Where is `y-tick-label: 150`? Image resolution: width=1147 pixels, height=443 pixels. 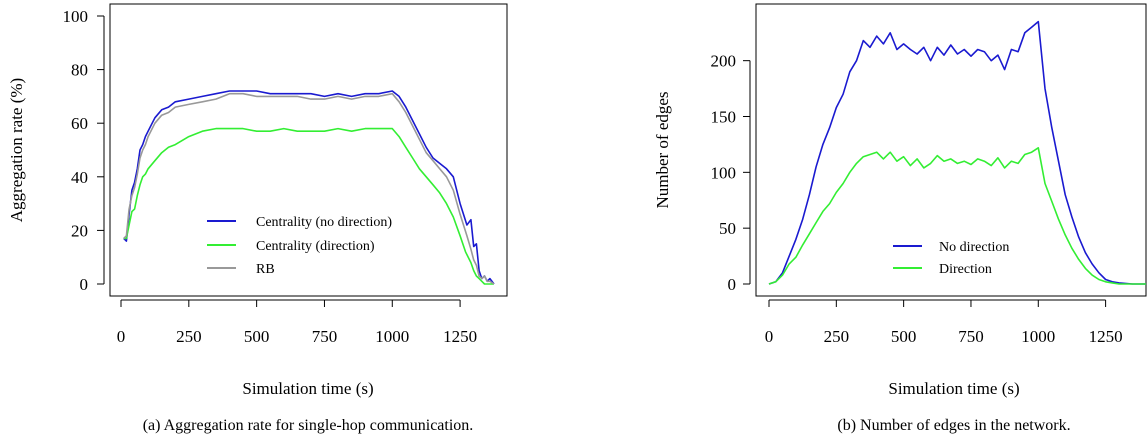 y-tick-label: 150 is located at coordinates (724, 117).